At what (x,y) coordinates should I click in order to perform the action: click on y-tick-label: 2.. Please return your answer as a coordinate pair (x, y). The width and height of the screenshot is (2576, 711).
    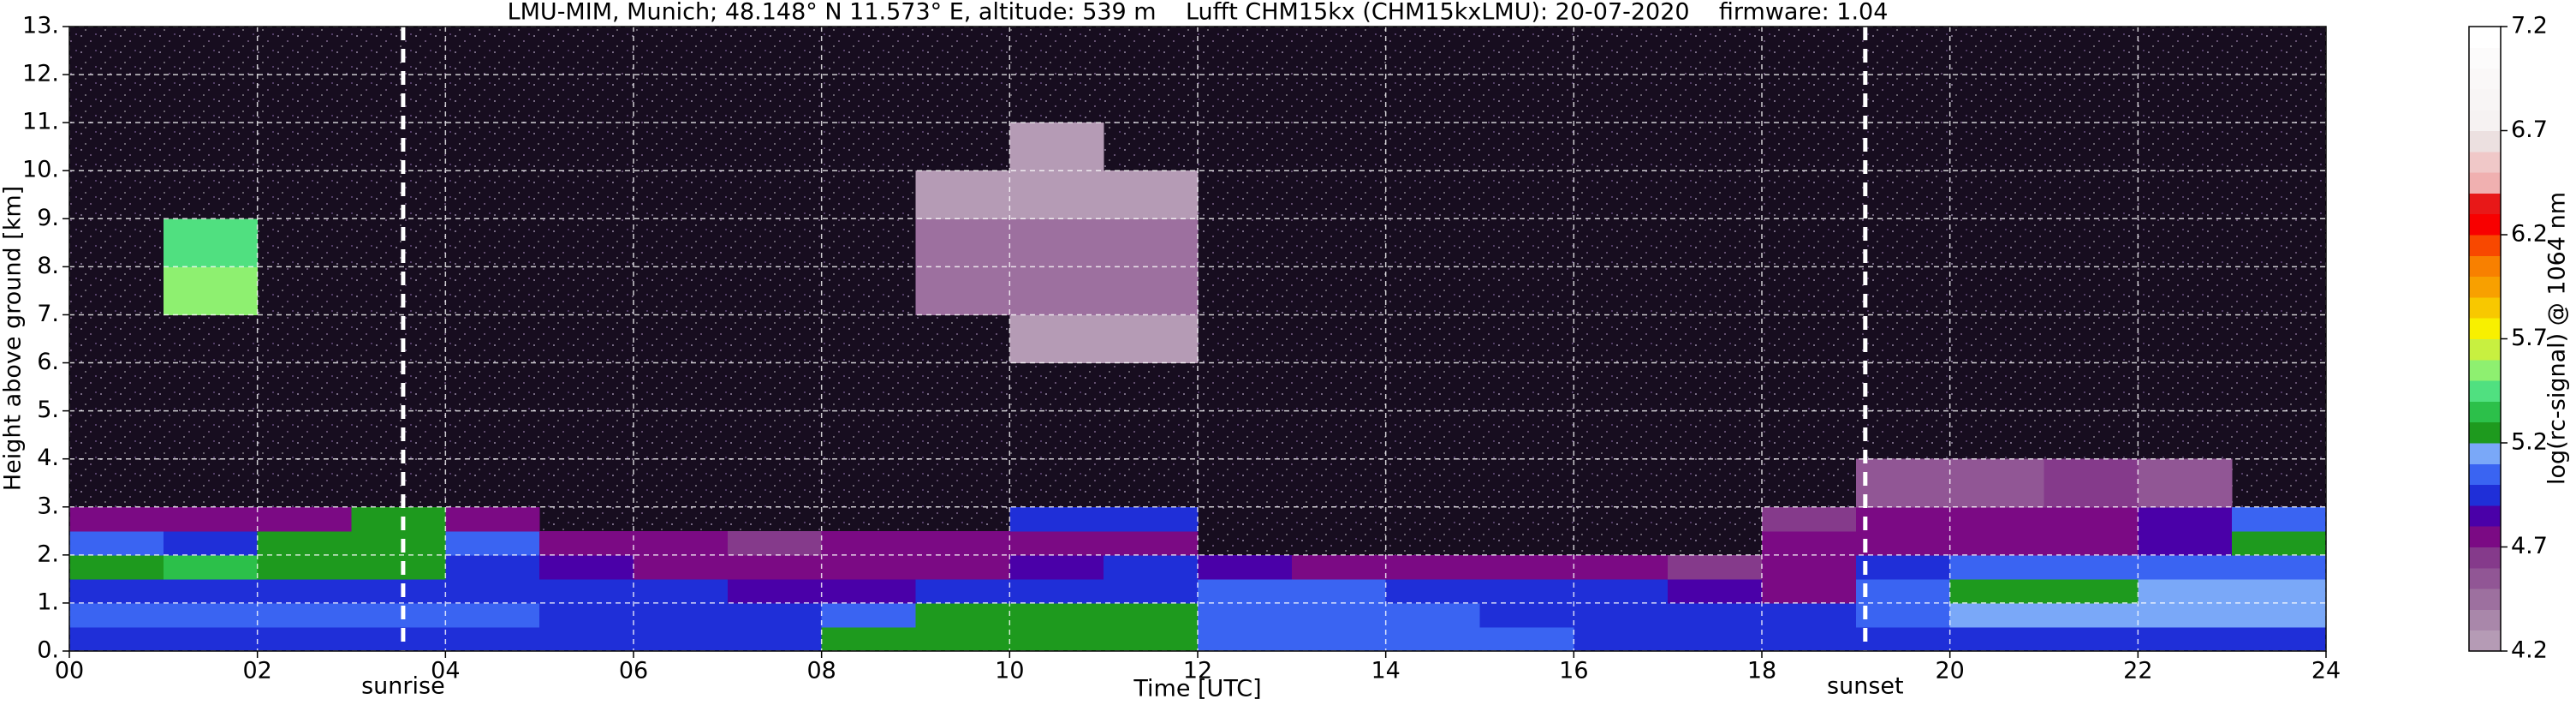
    Looking at the image, I should click on (48, 554).